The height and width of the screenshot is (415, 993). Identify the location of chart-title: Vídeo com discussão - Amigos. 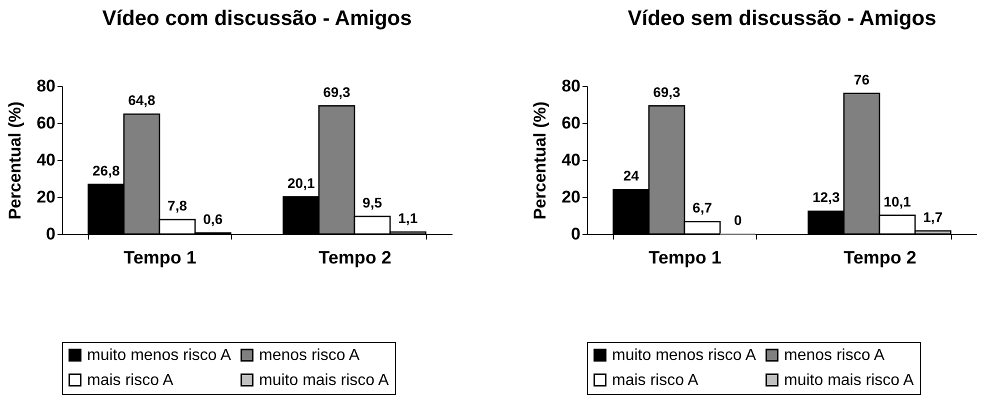
(257, 18).